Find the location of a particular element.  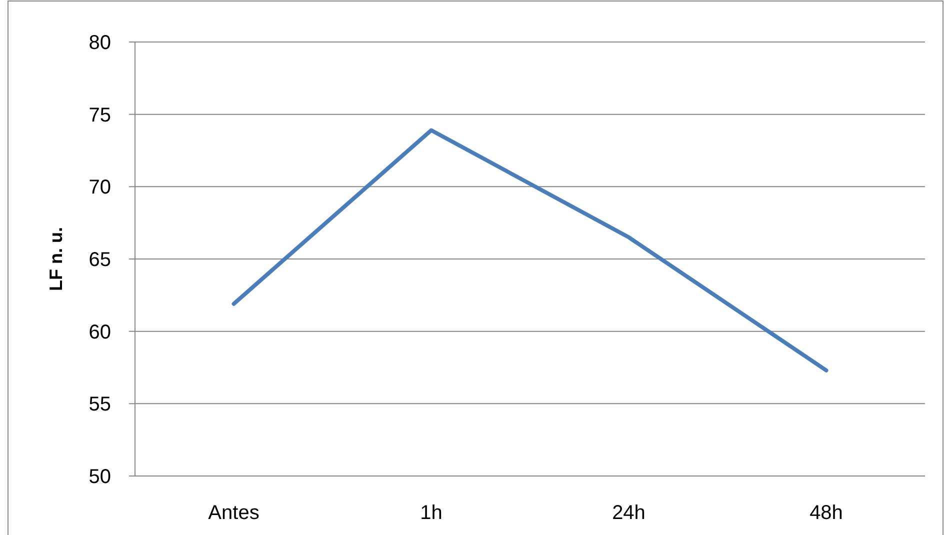

x-tick-label: 1h is located at coordinates (431, 513).